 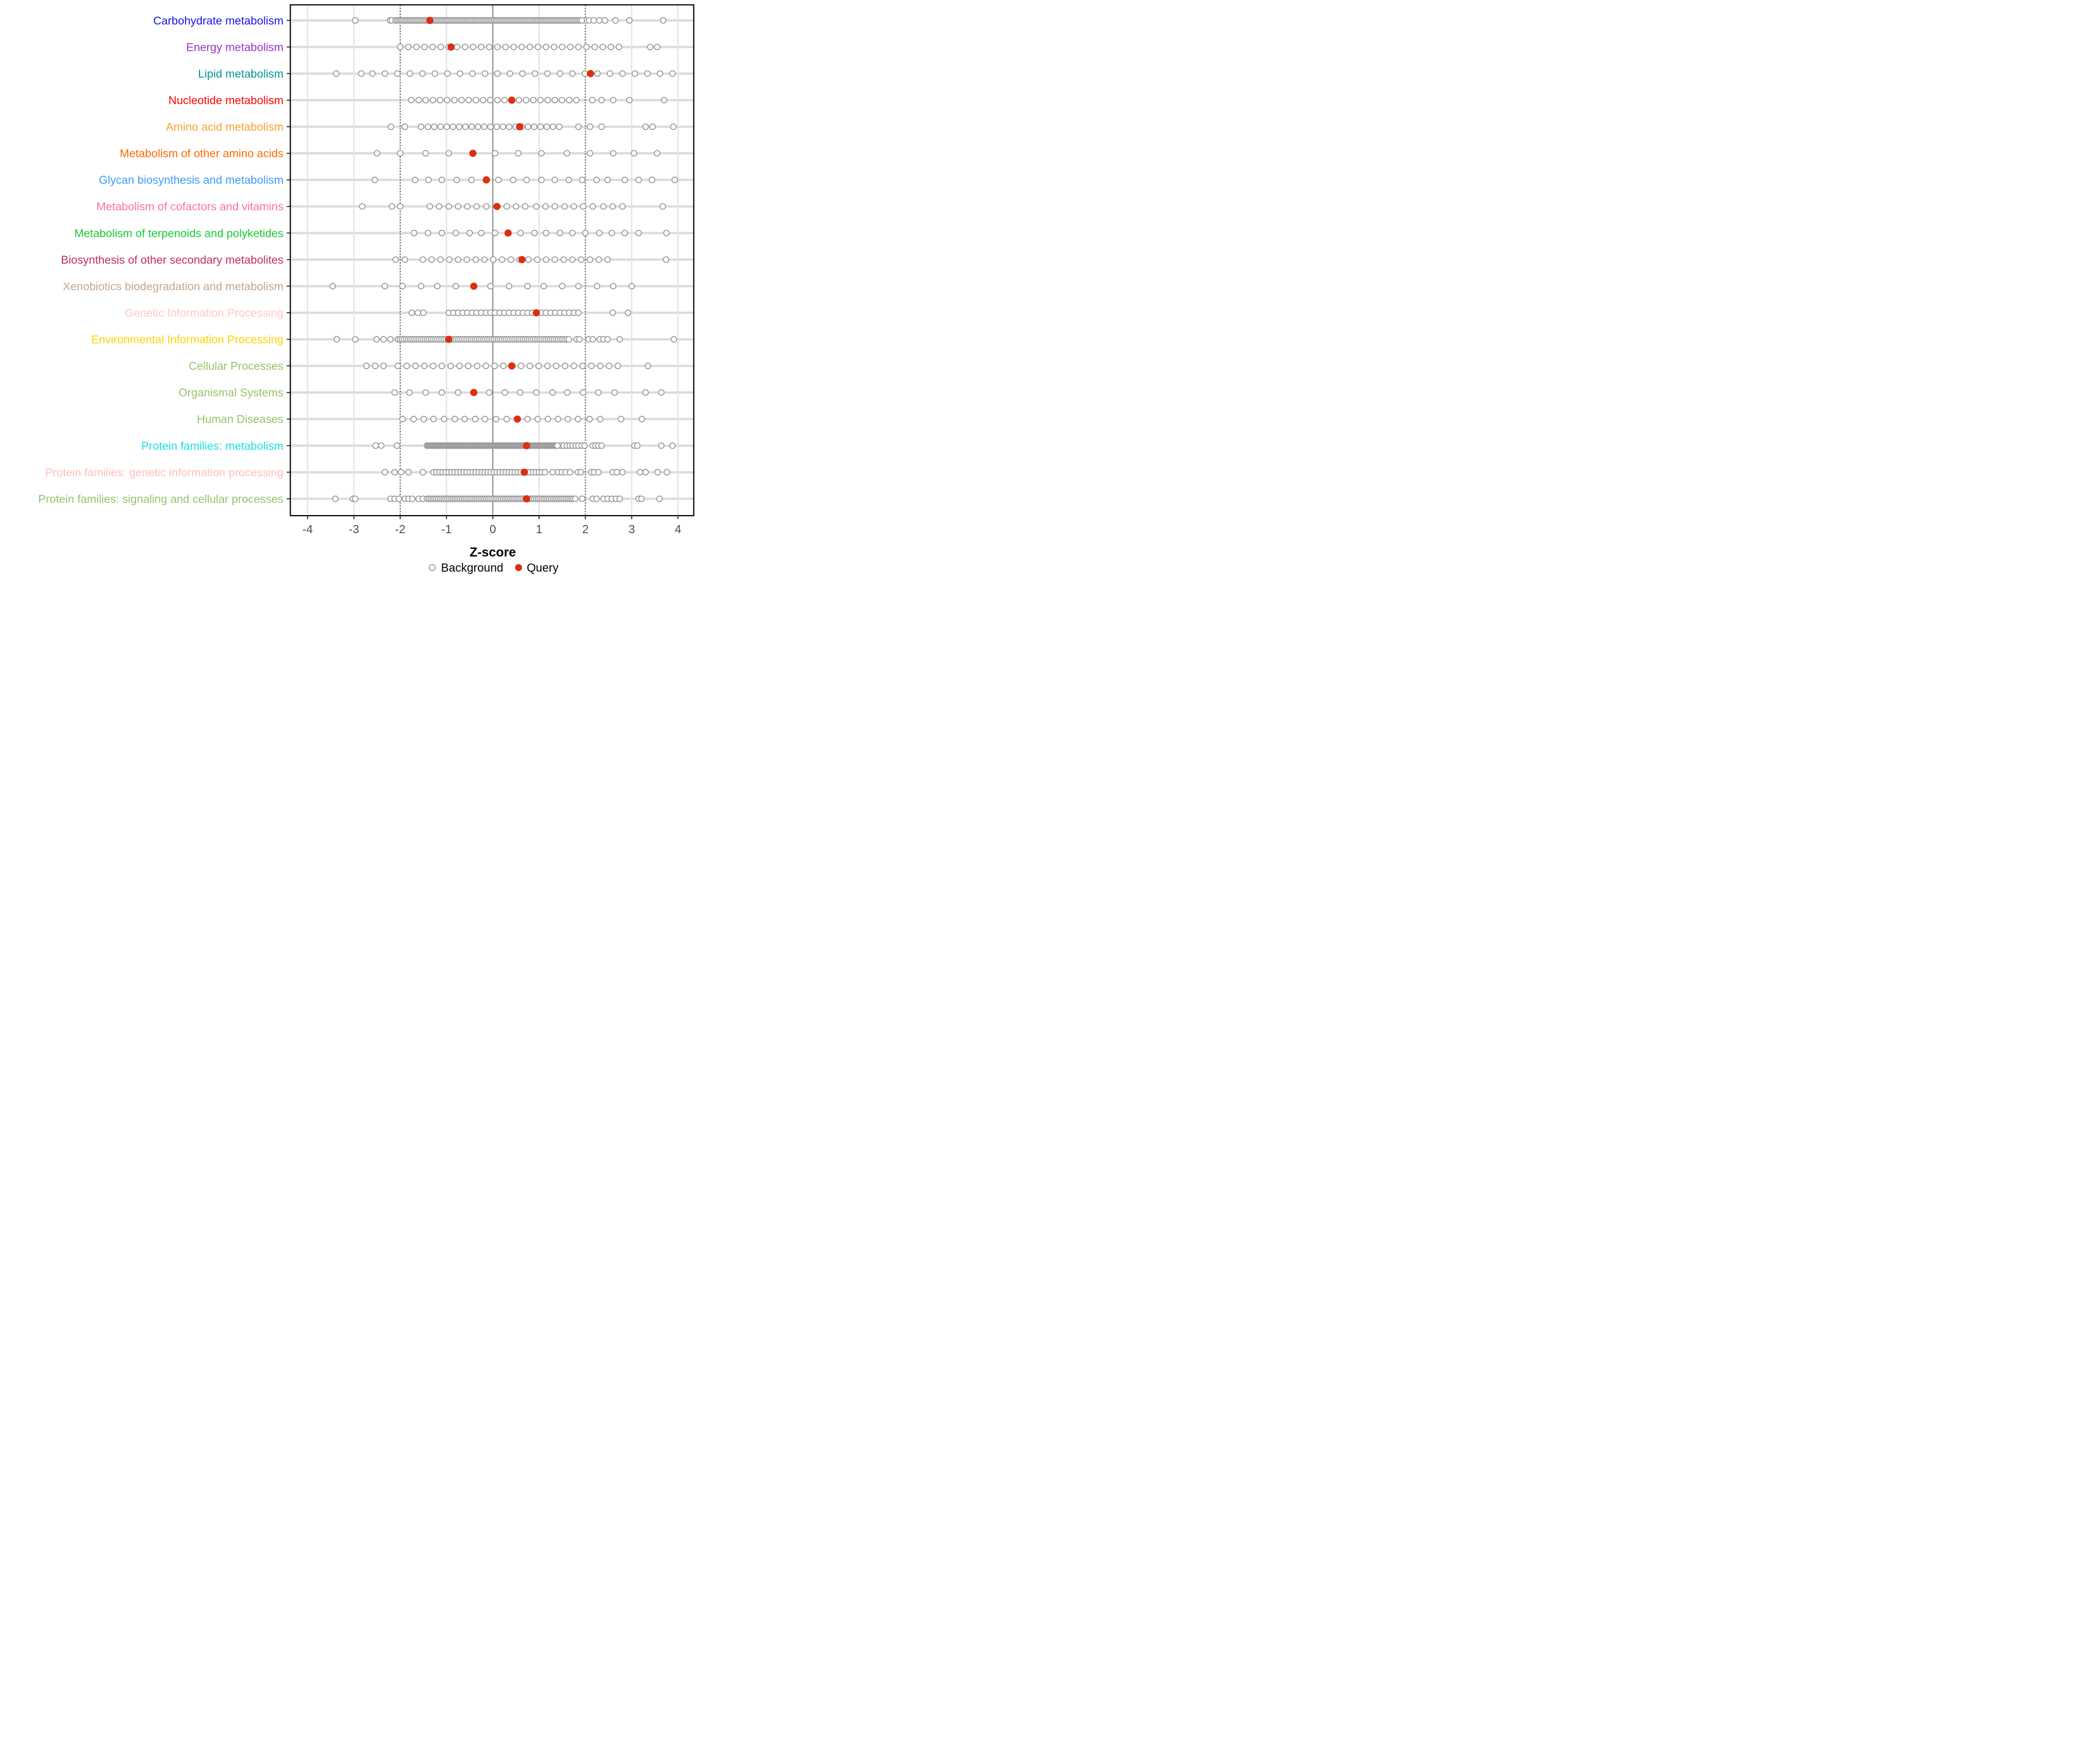 What do you see at coordinates (631, 529) in the screenshot?
I see `x-tick-label: 3` at bounding box center [631, 529].